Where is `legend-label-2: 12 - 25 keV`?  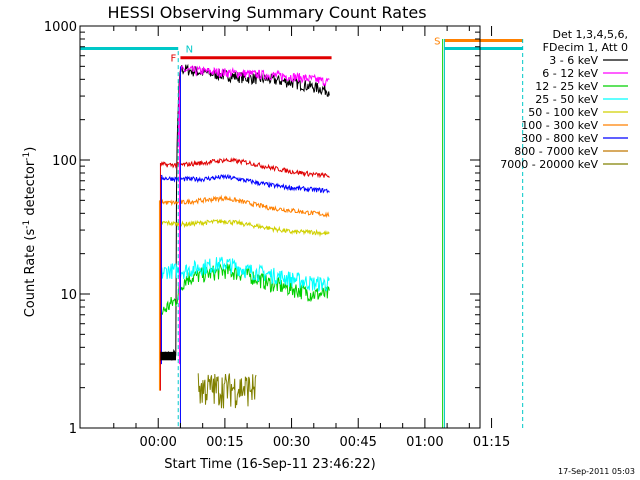
legend-label-2: 12 - 25 keV is located at coordinates (566, 86).